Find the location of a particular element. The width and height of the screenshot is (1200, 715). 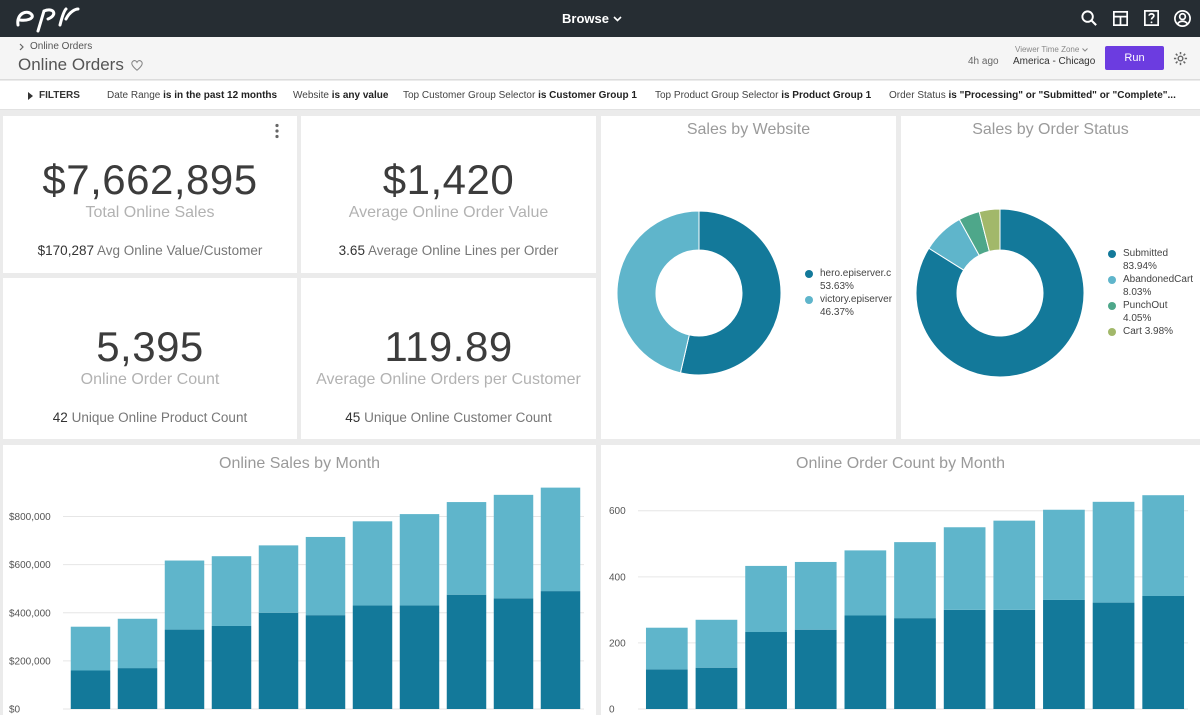

browse-menu: Browse is located at coordinates (592, 18).